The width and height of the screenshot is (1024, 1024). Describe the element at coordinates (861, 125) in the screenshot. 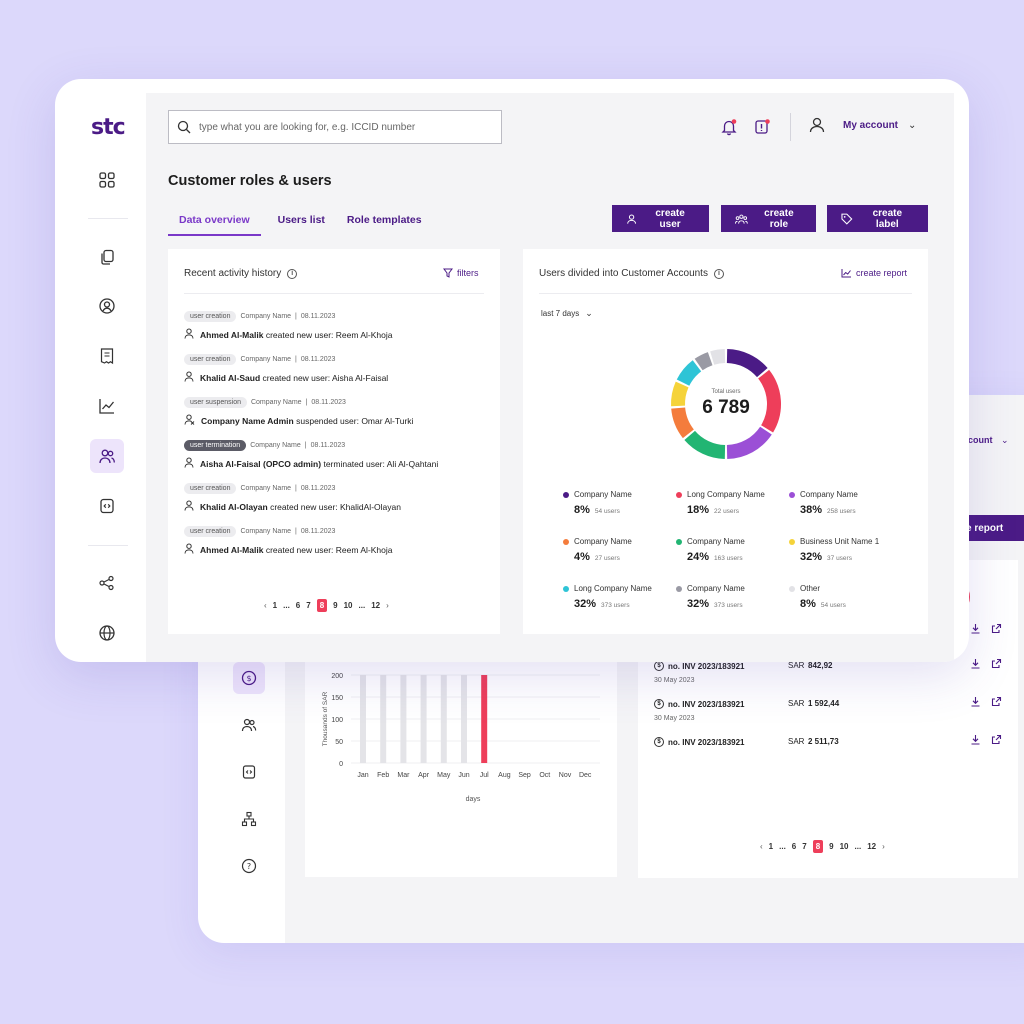

I see `account-menu: My account ⌄` at that location.